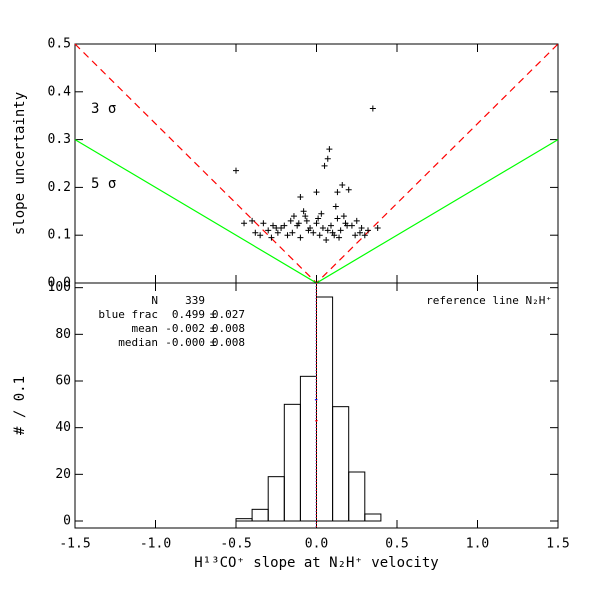  Describe the element at coordinates (63, 427) in the screenshot. I see `y-tick-label: 40` at that location.